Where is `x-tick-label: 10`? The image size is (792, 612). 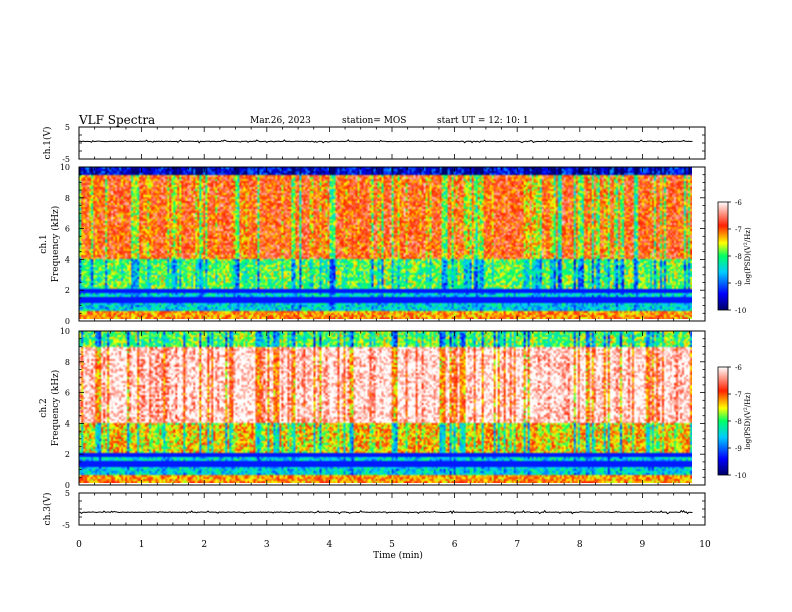
x-tick-label: 10 is located at coordinates (705, 545).